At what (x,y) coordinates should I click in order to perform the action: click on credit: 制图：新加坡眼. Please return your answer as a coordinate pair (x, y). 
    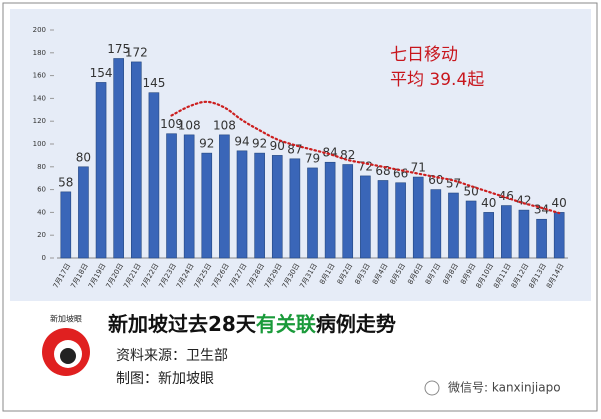
    Looking at the image, I should click on (165, 379).